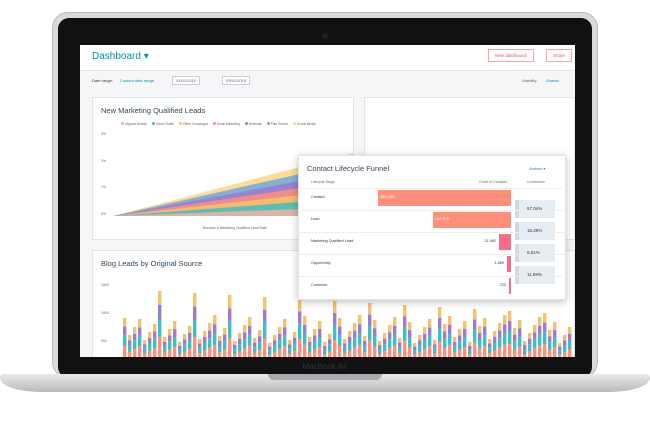 This screenshot has height=433, width=650. I want to click on dashboard-title: Dashboard ▾, so click(120, 56).